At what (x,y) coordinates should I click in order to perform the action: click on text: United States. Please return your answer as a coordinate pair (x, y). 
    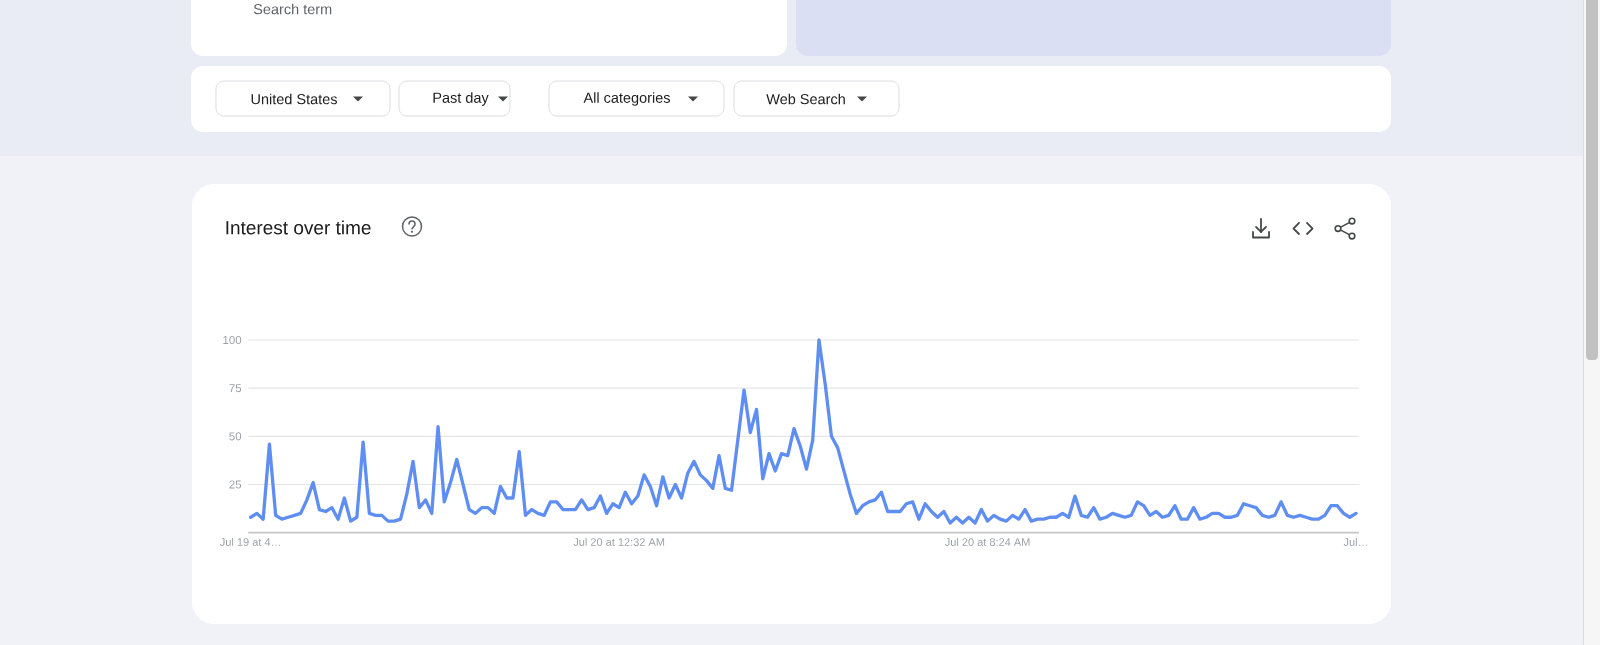
    Looking at the image, I should click on (294, 99).